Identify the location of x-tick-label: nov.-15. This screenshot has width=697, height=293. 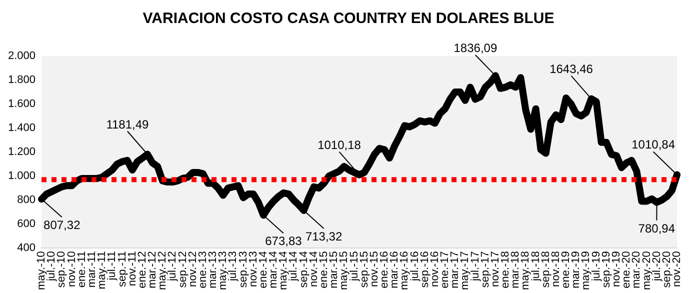
(374, 269).